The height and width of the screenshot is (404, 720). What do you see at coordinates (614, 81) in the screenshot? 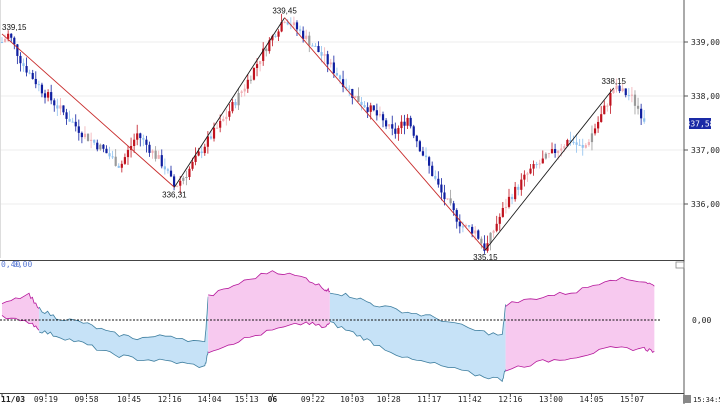
I see `zigzag-point-label: 338,15` at bounding box center [614, 81].